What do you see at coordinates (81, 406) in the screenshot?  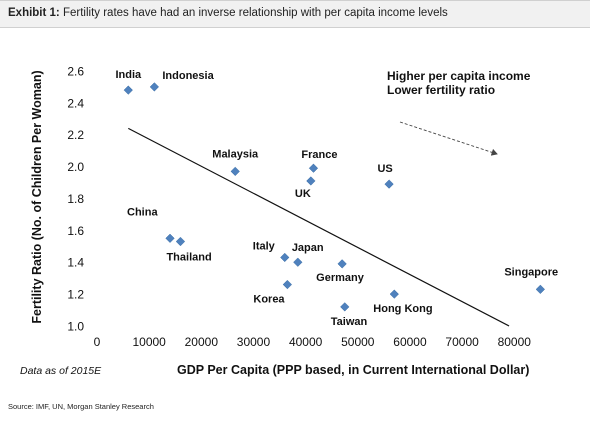 I see `source-note: Source: IMF, UN, Morgan Stanley Research` at bounding box center [81, 406].